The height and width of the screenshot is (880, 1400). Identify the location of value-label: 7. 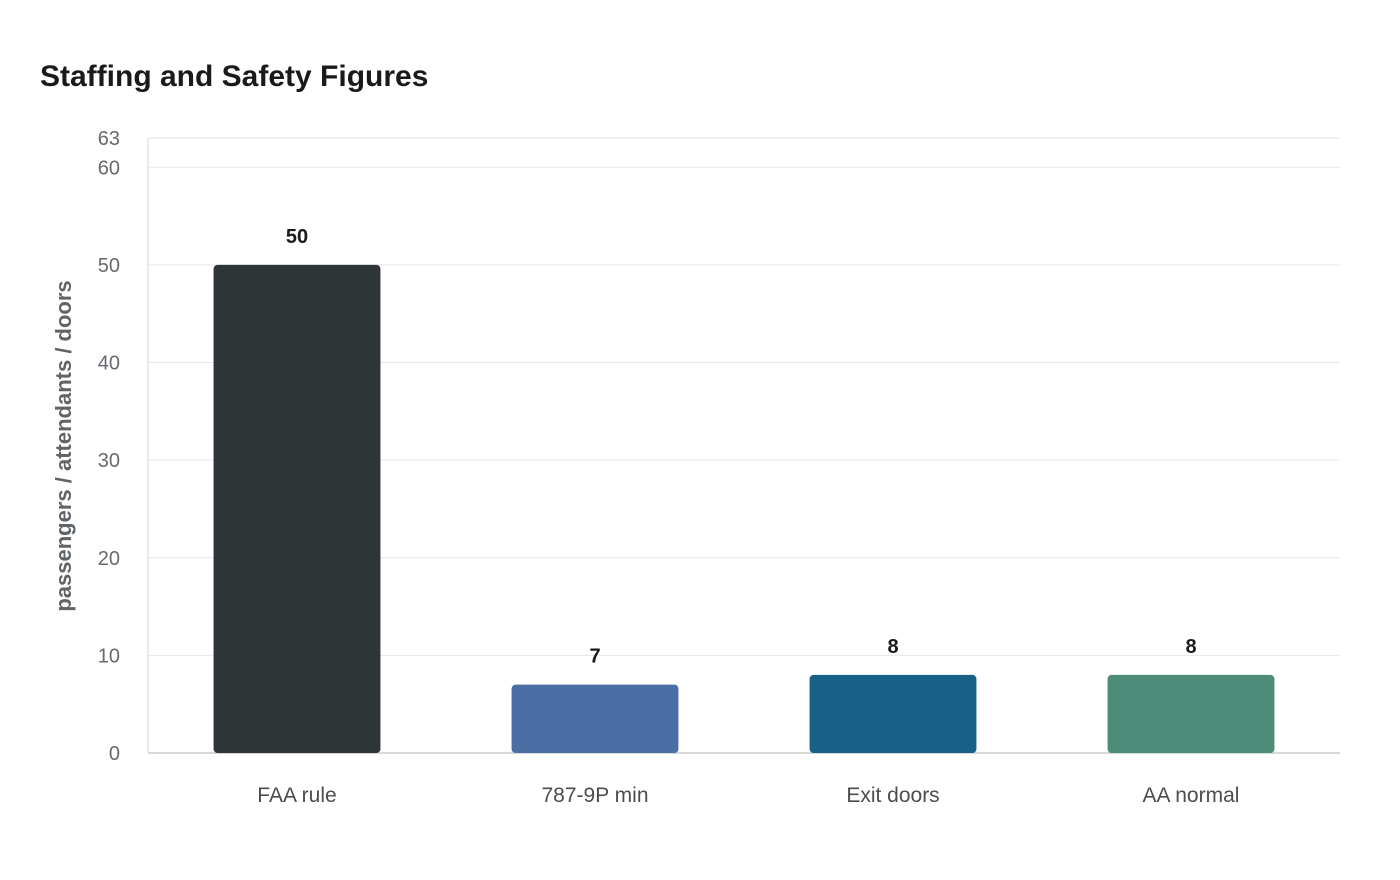
(594, 657).